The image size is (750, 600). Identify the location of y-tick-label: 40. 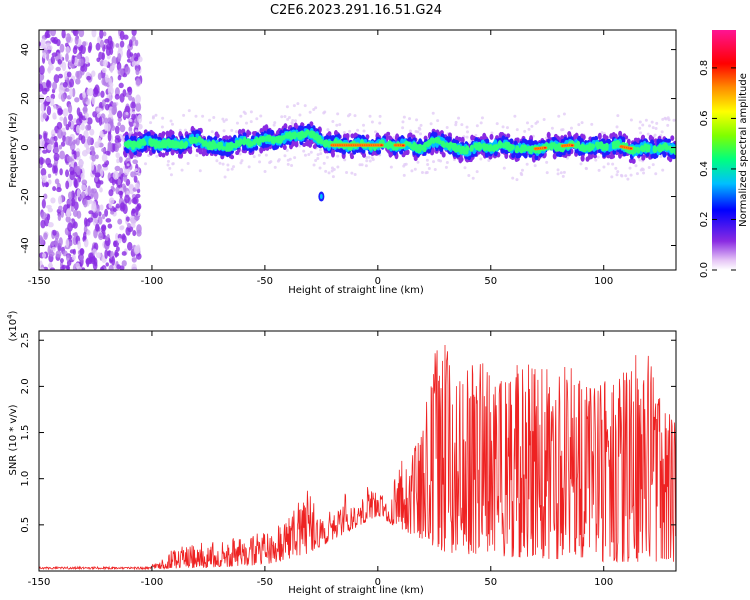
(25, 49).